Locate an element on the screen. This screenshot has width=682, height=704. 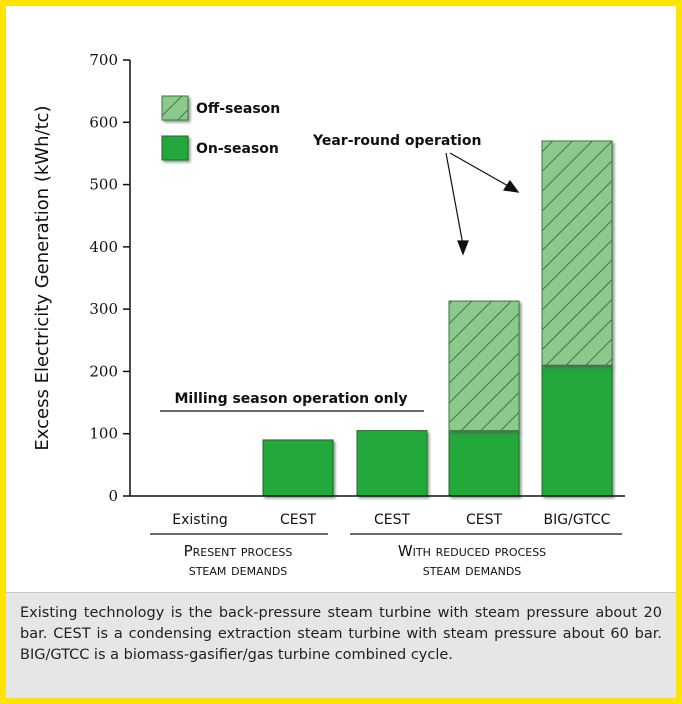
y-tick-label: 200 is located at coordinates (103, 371).